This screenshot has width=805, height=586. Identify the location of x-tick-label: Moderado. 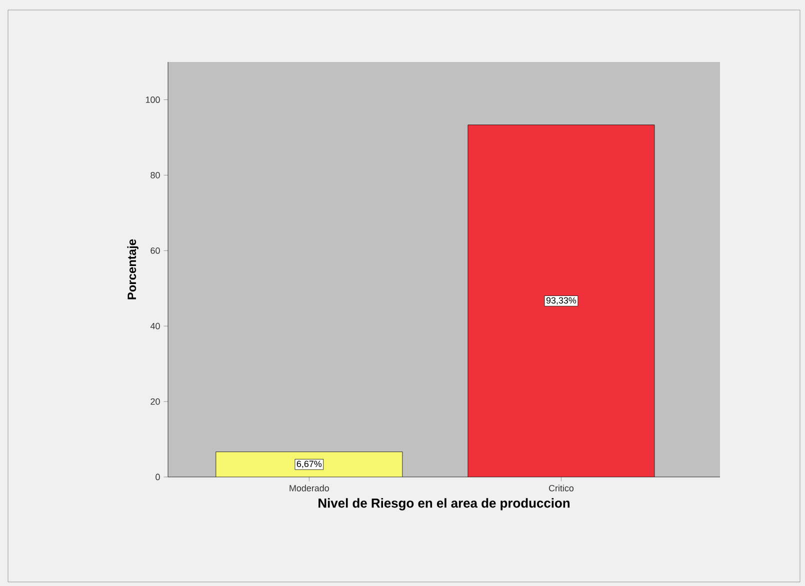
(309, 488).